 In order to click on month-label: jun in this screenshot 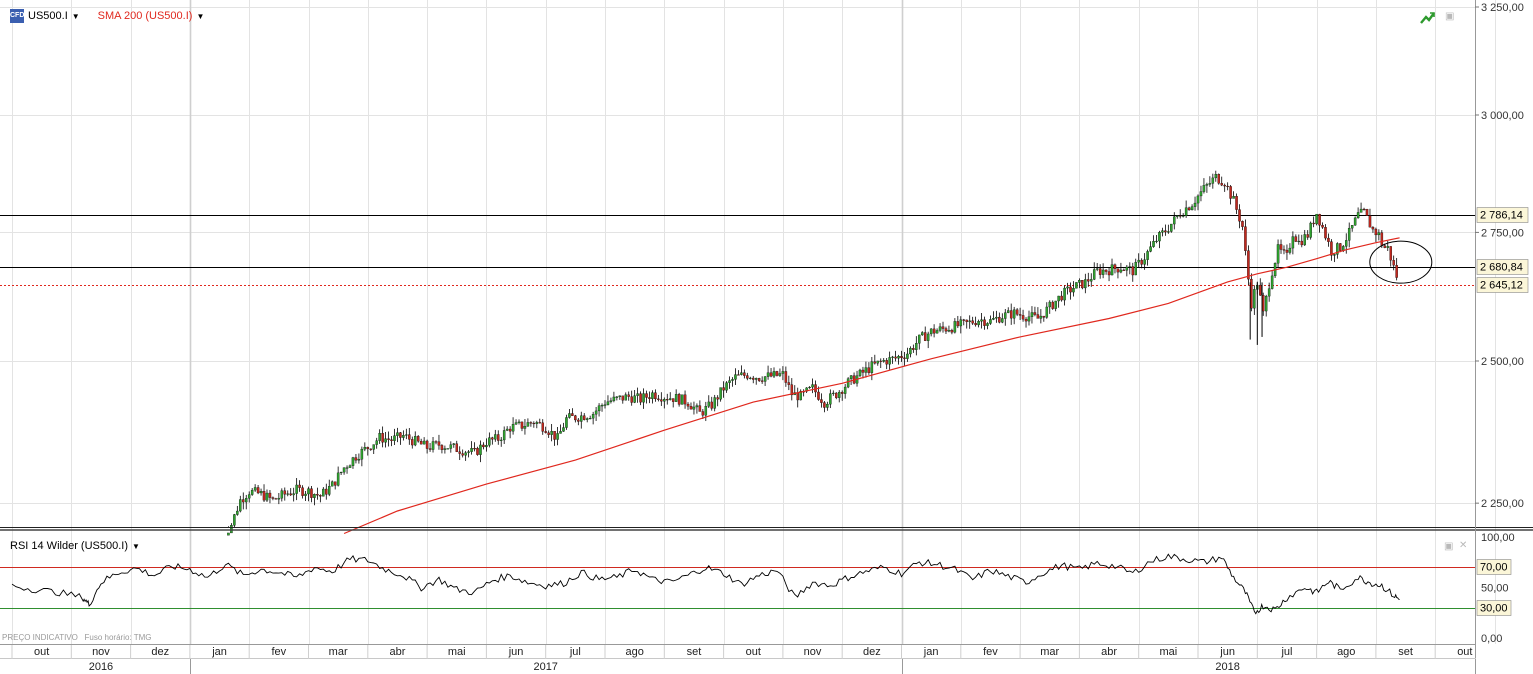, I will do `click(1227, 652)`.